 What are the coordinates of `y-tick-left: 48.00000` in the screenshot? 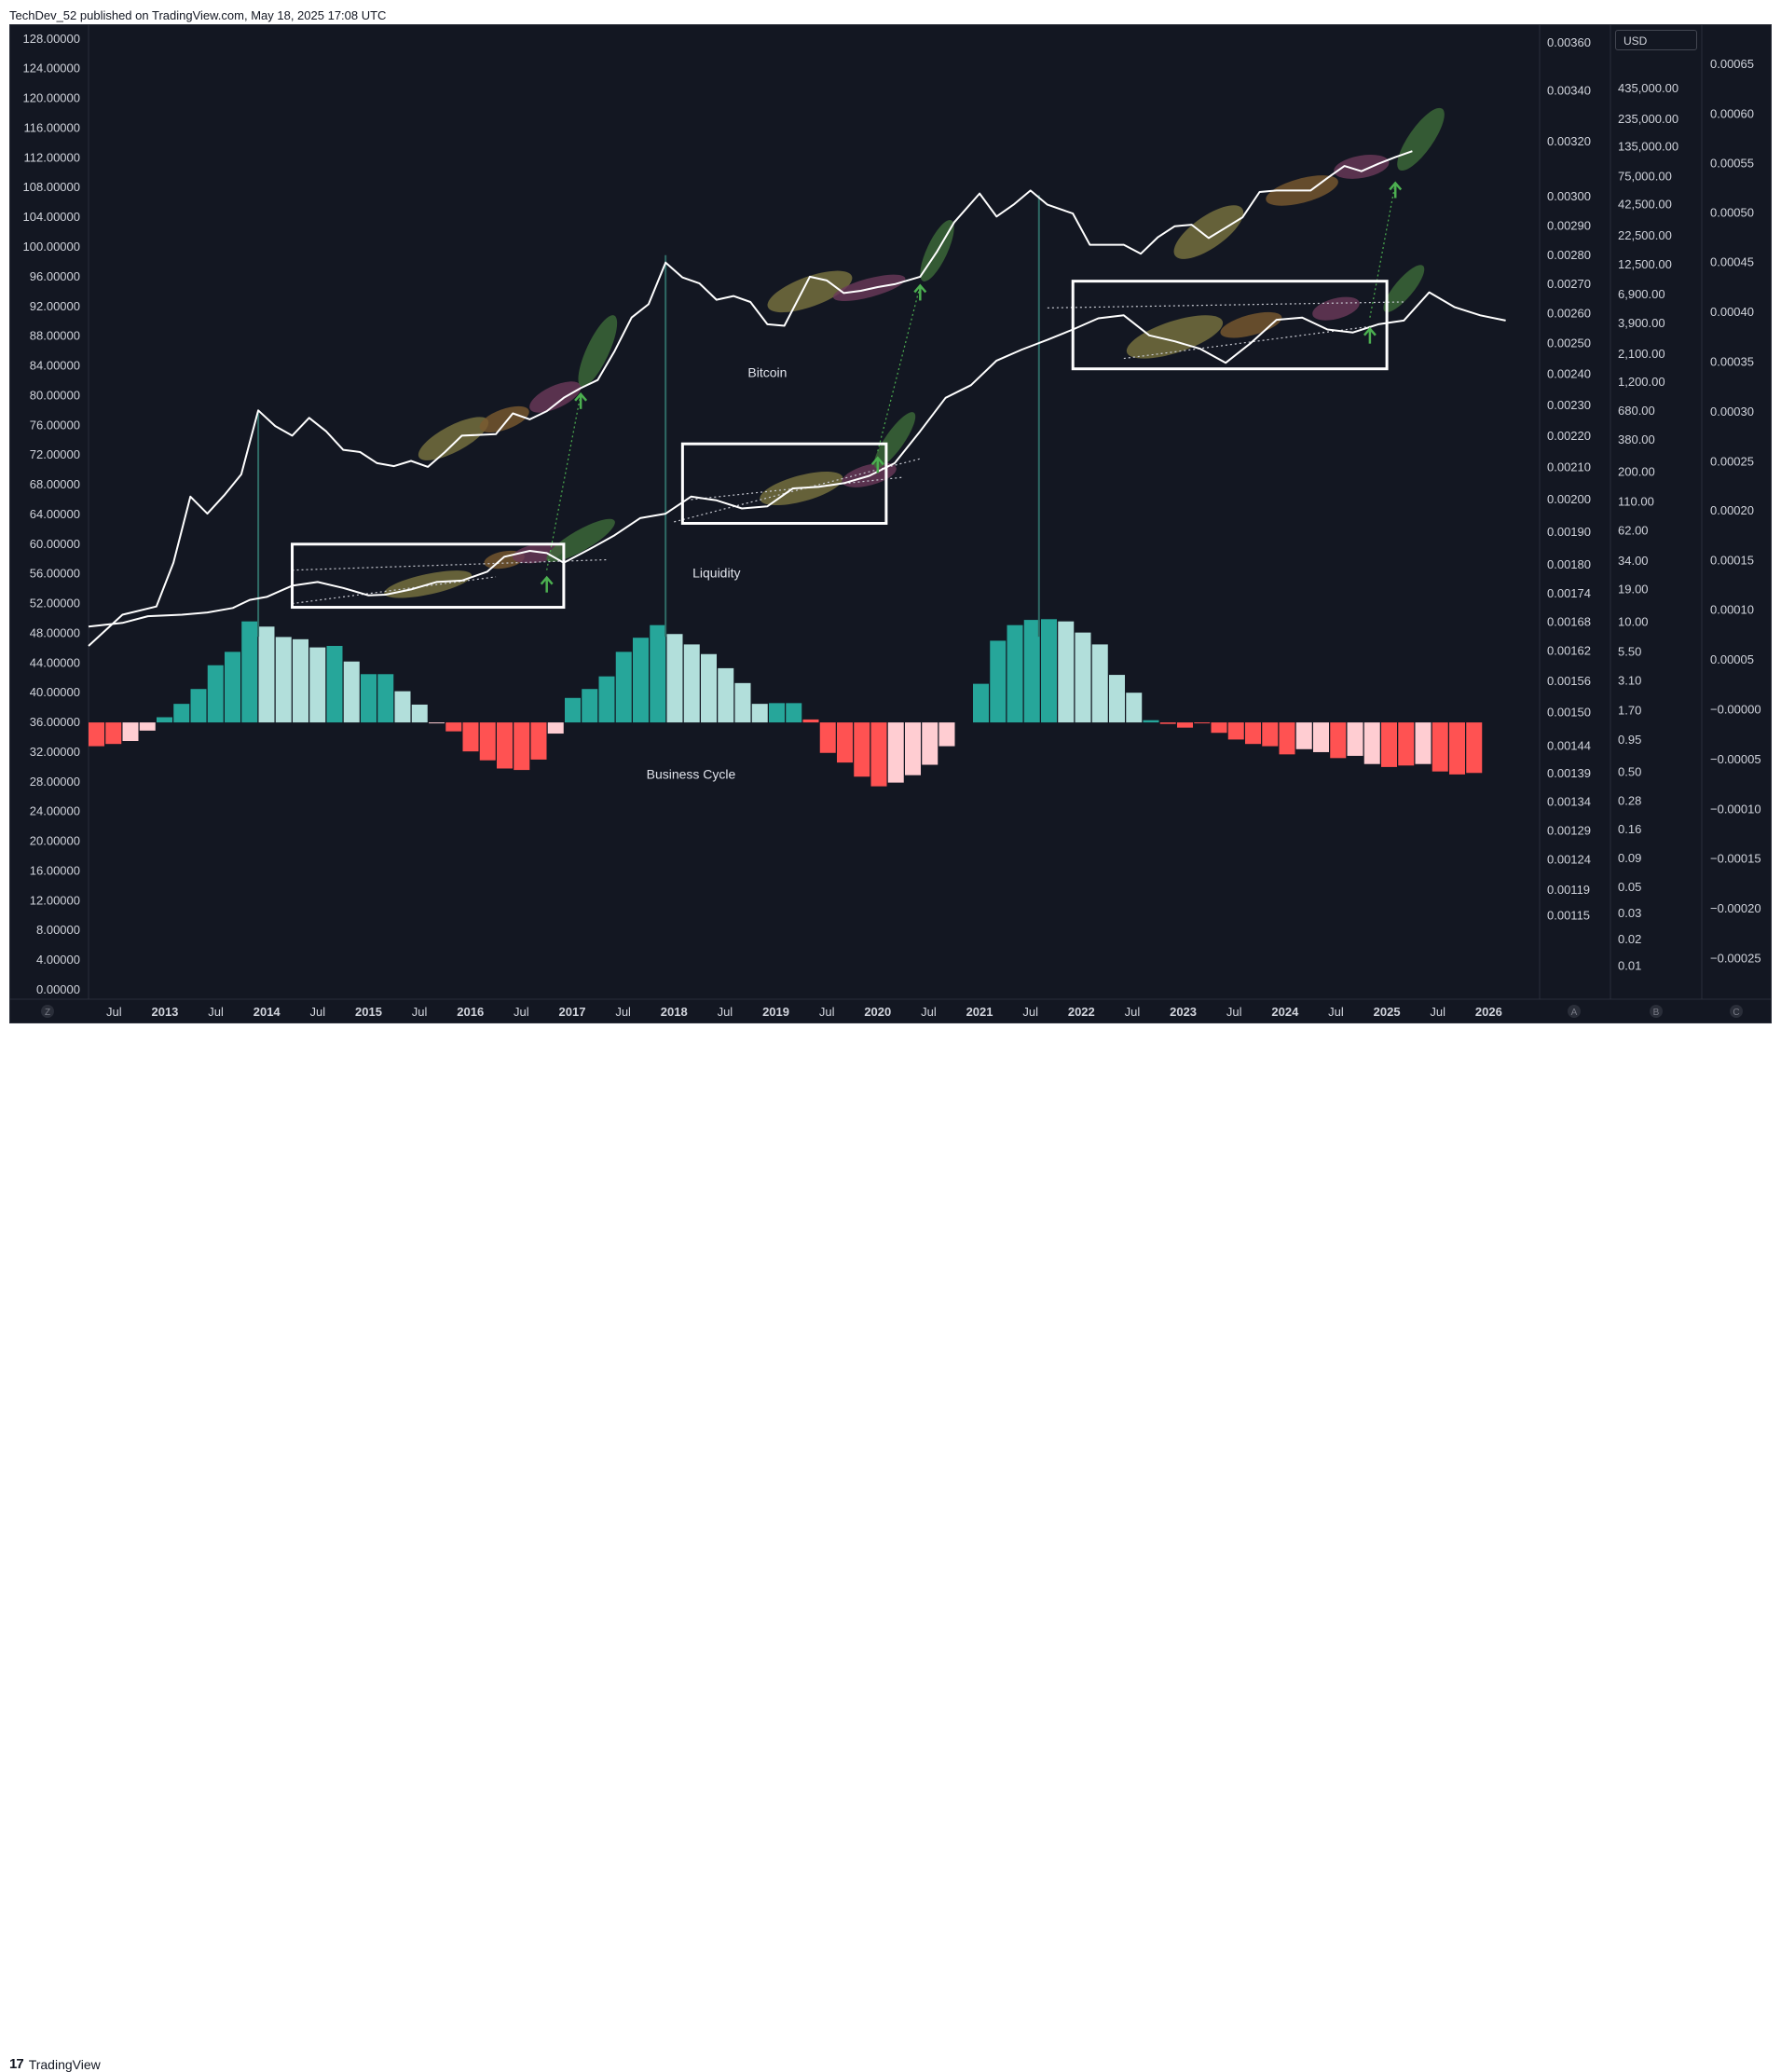 It's located at (55, 632).